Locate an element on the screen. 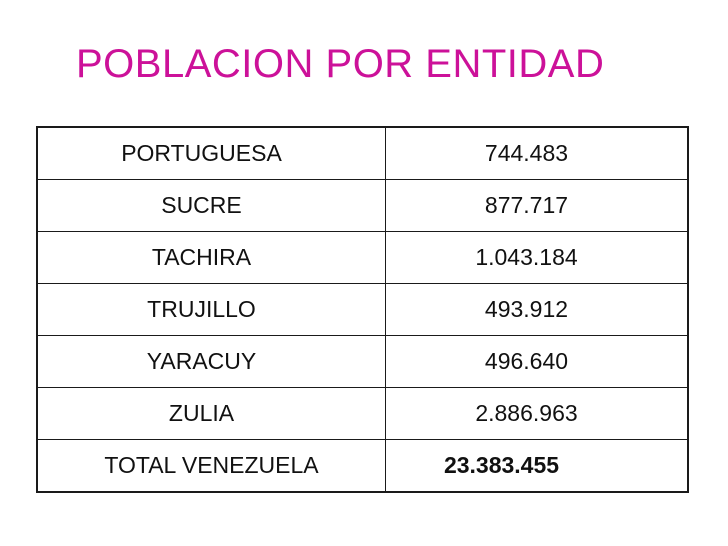 This screenshot has height=546, width=728. table-row: SUCRE 877.717 is located at coordinates (362, 205).